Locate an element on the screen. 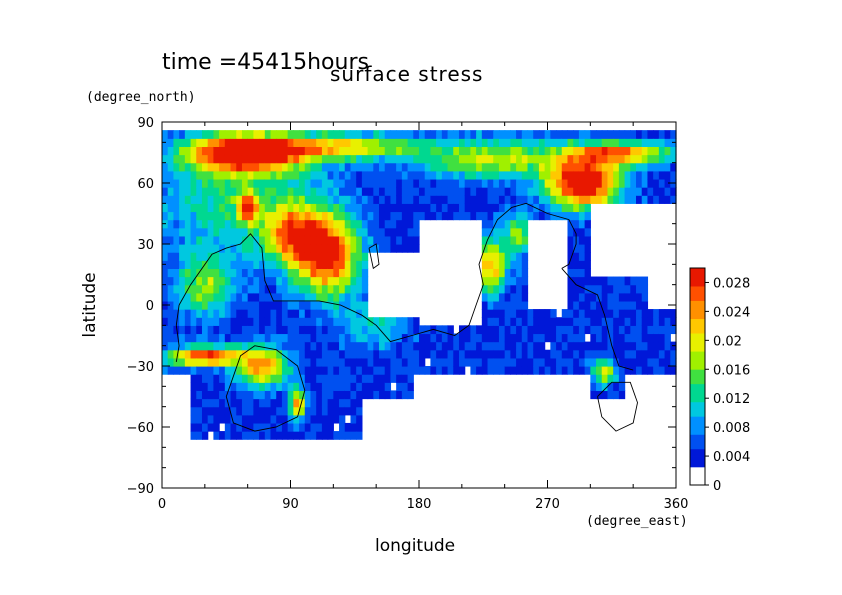 The height and width of the screenshot is (595, 842). y-tick-label: 0 is located at coordinates (150, 306).